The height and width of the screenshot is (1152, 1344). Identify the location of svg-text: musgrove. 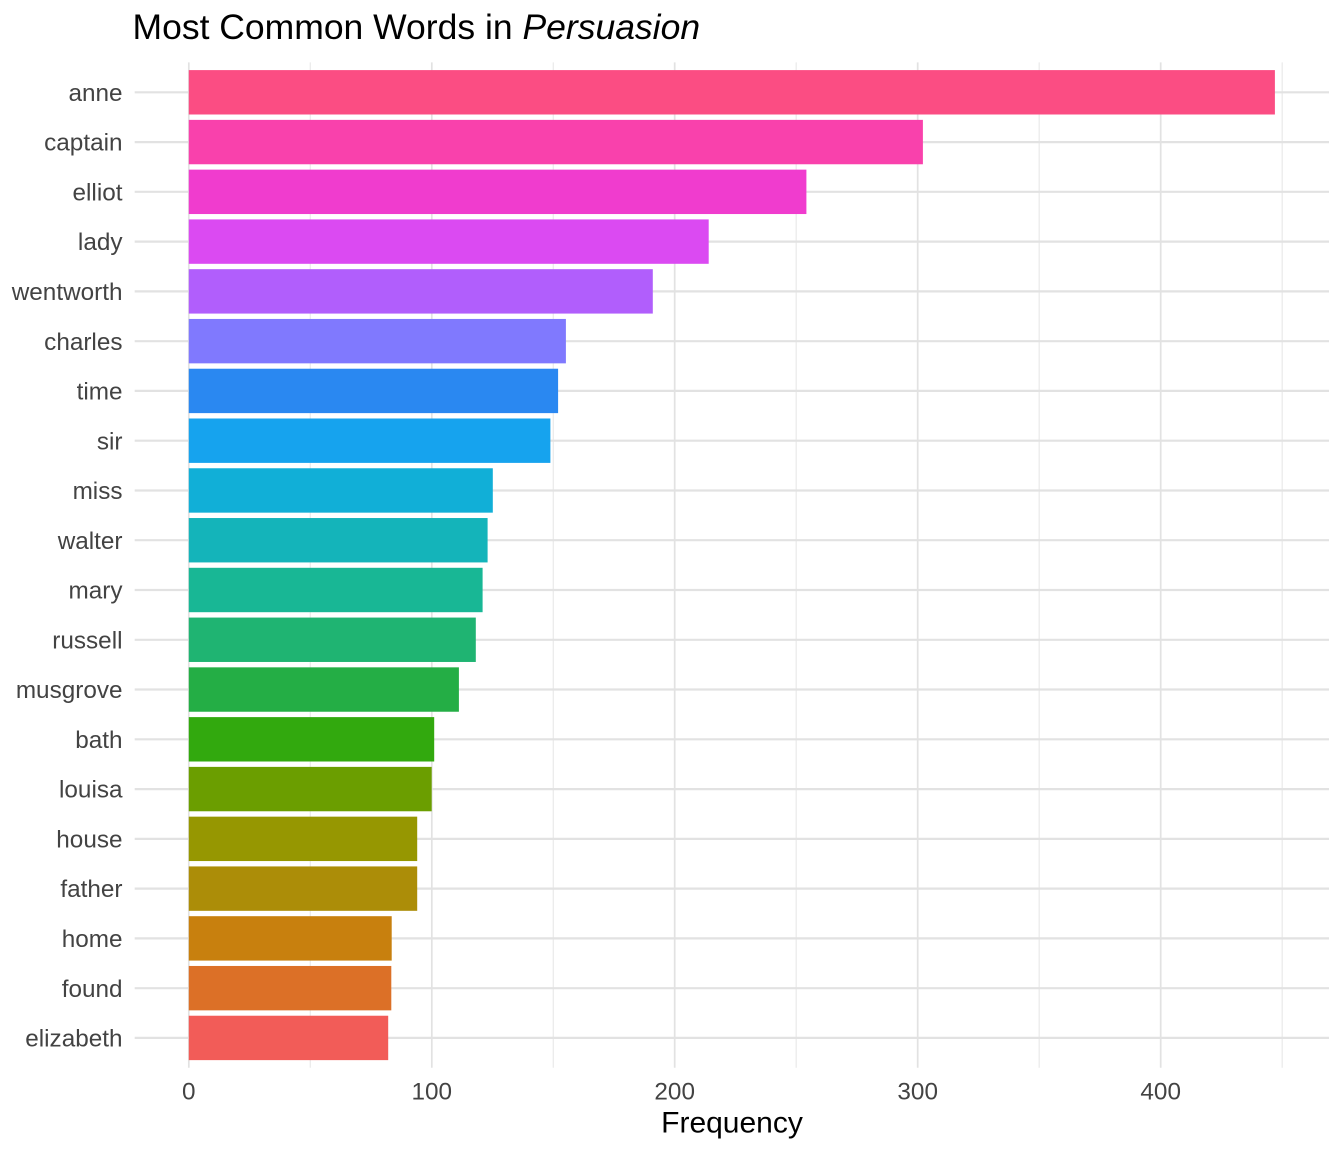
(69, 690).